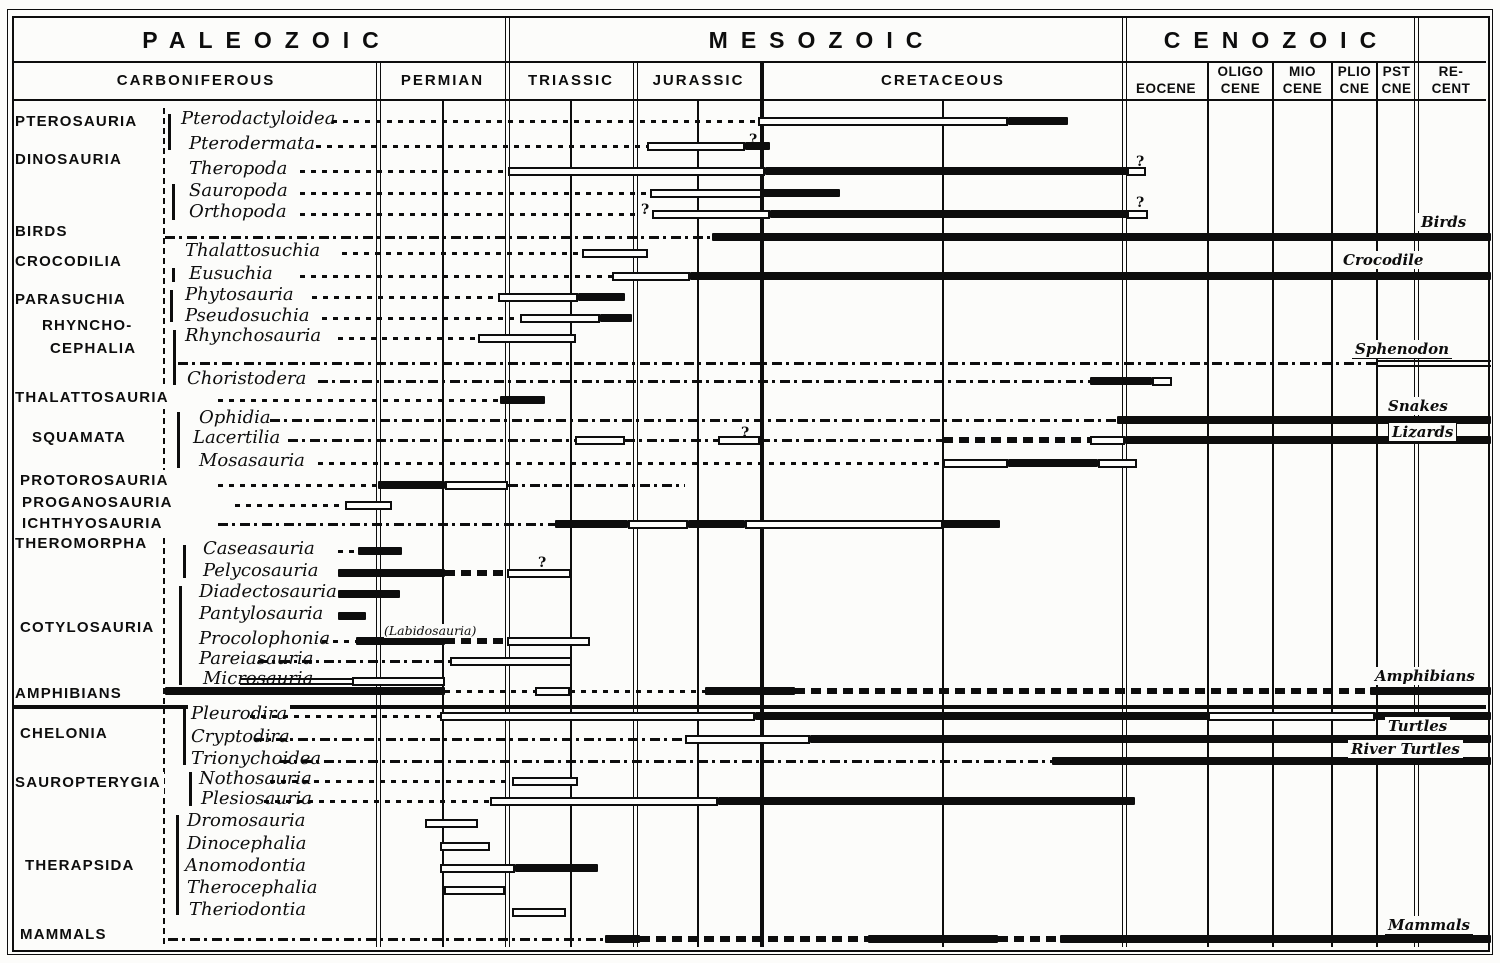 Image resolution: width=1500 pixels, height=963 pixels. I want to click on taxon-label: Lacertilia, so click(237, 438).